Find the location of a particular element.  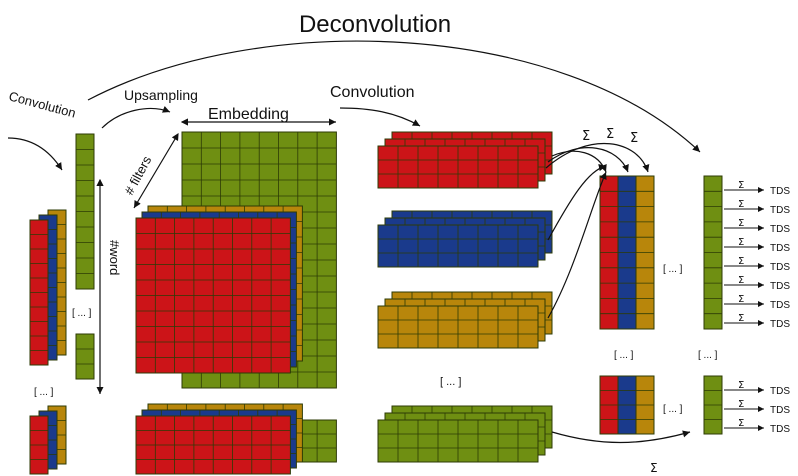

filters-arrow is located at coordinates (156, 170).